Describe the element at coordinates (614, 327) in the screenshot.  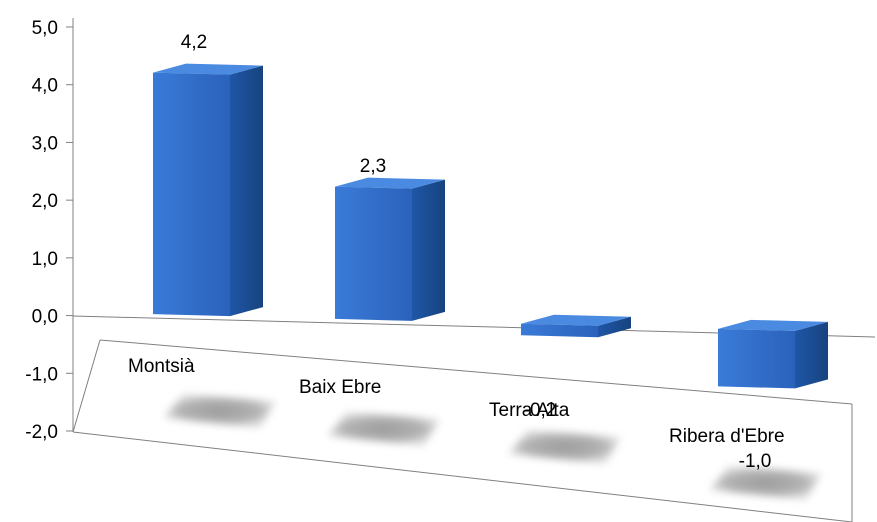
I see `bar-side-terra-alta` at that location.